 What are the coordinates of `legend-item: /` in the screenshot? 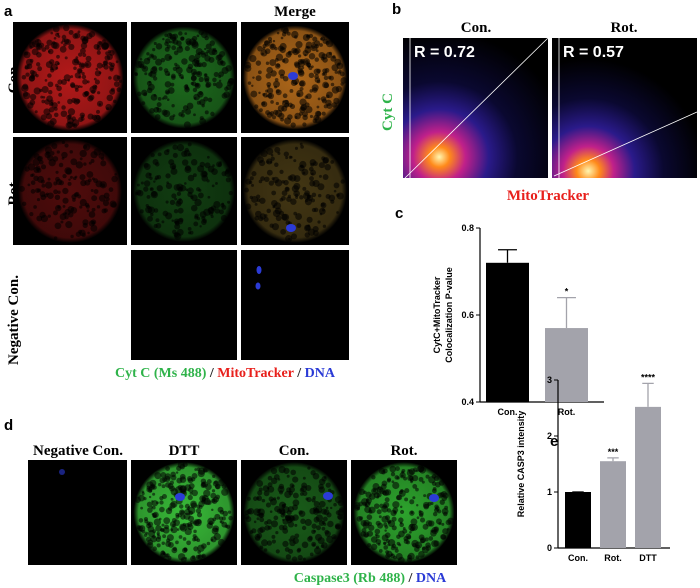 It's located at (299, 373).